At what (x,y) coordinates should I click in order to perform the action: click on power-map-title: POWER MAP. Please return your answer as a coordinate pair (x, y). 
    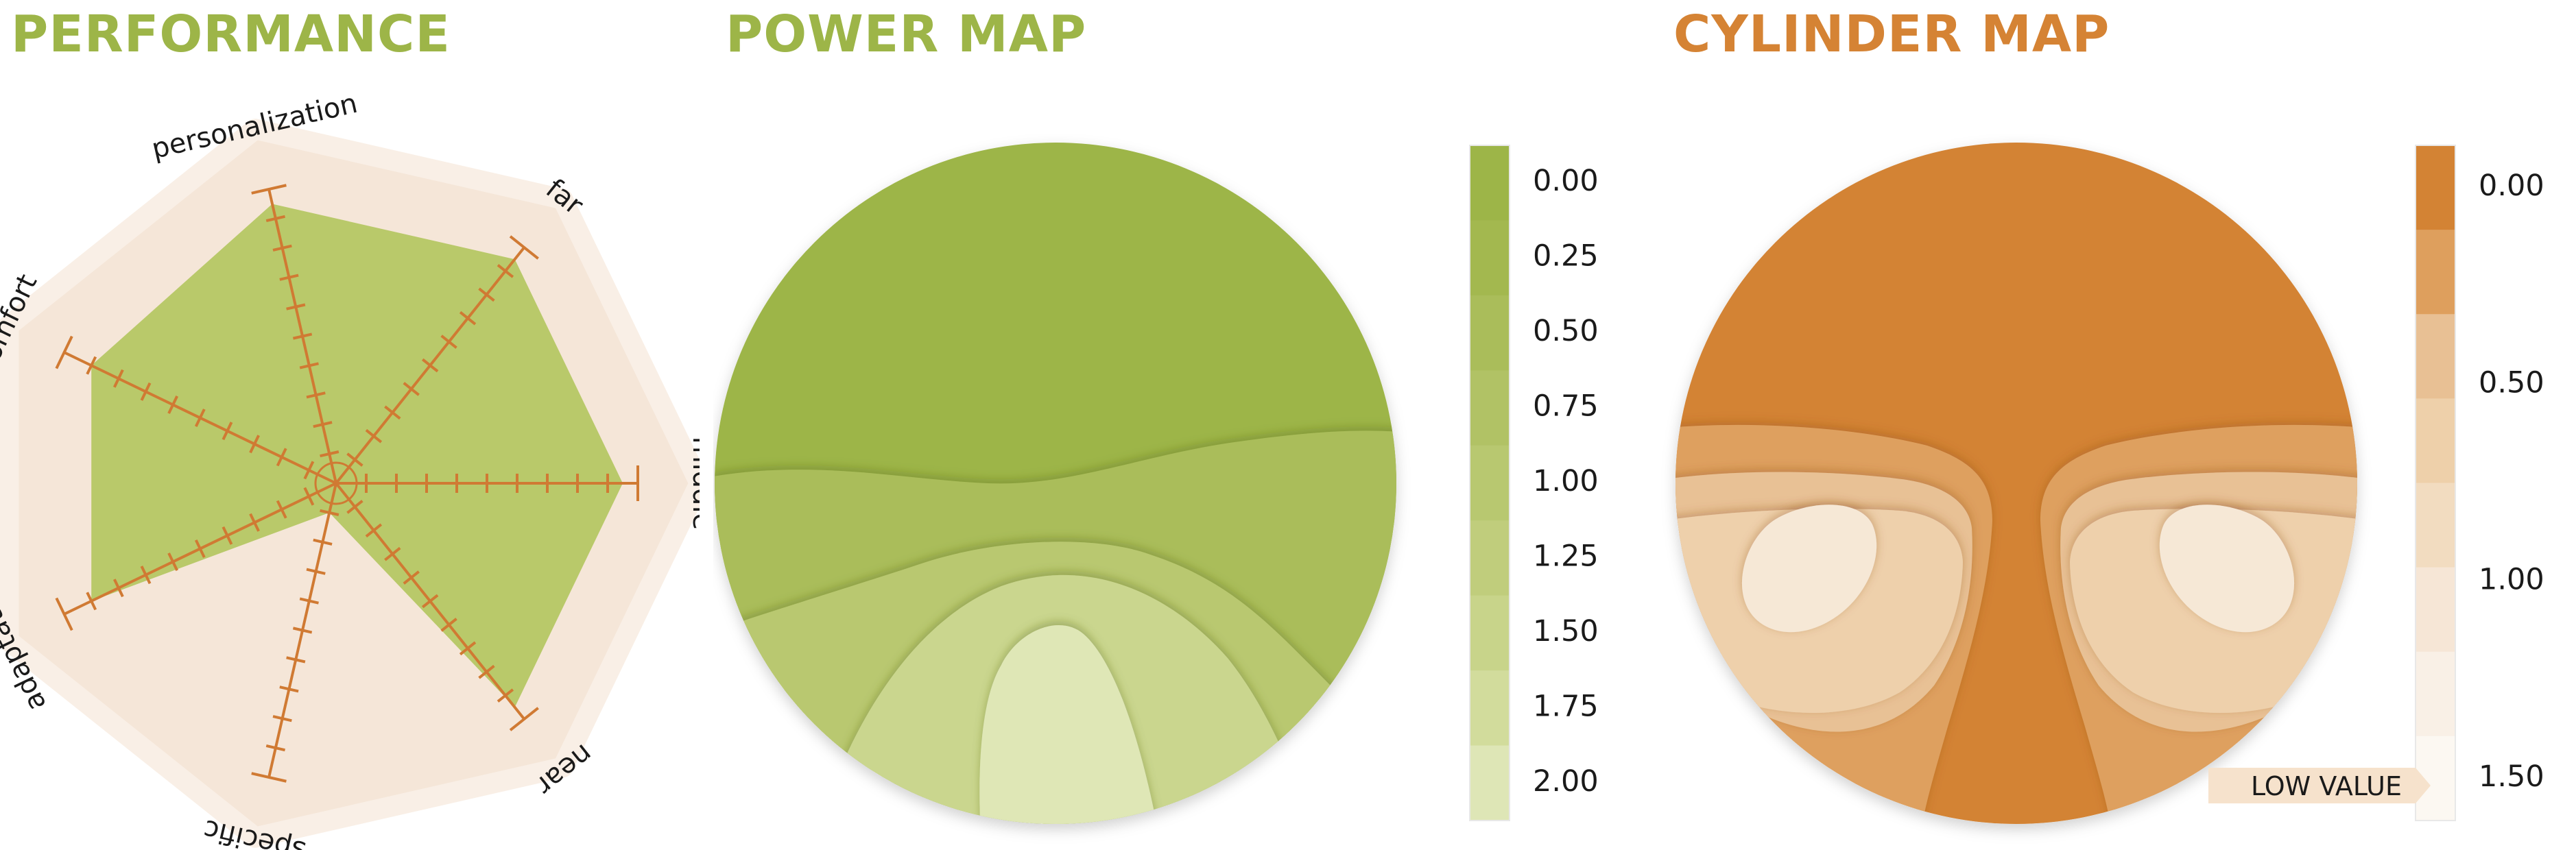
    Looking at the image, I should click on (906, 34).